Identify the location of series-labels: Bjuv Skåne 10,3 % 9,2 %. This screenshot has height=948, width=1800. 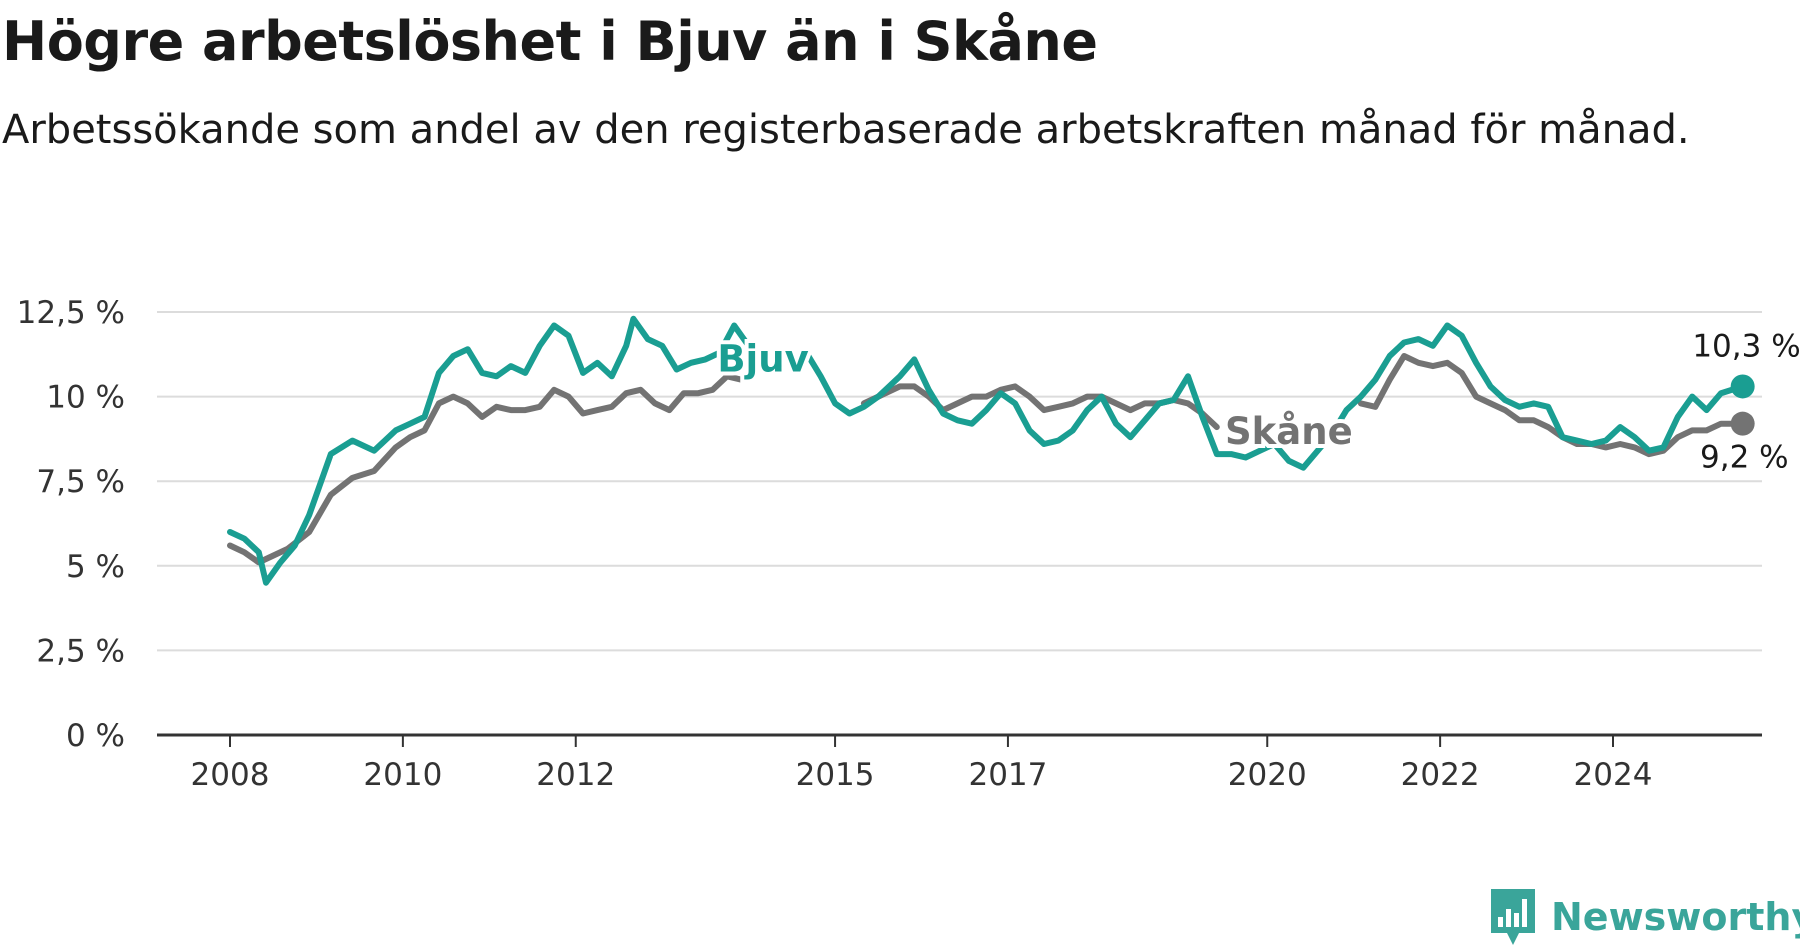
(1256, 402).